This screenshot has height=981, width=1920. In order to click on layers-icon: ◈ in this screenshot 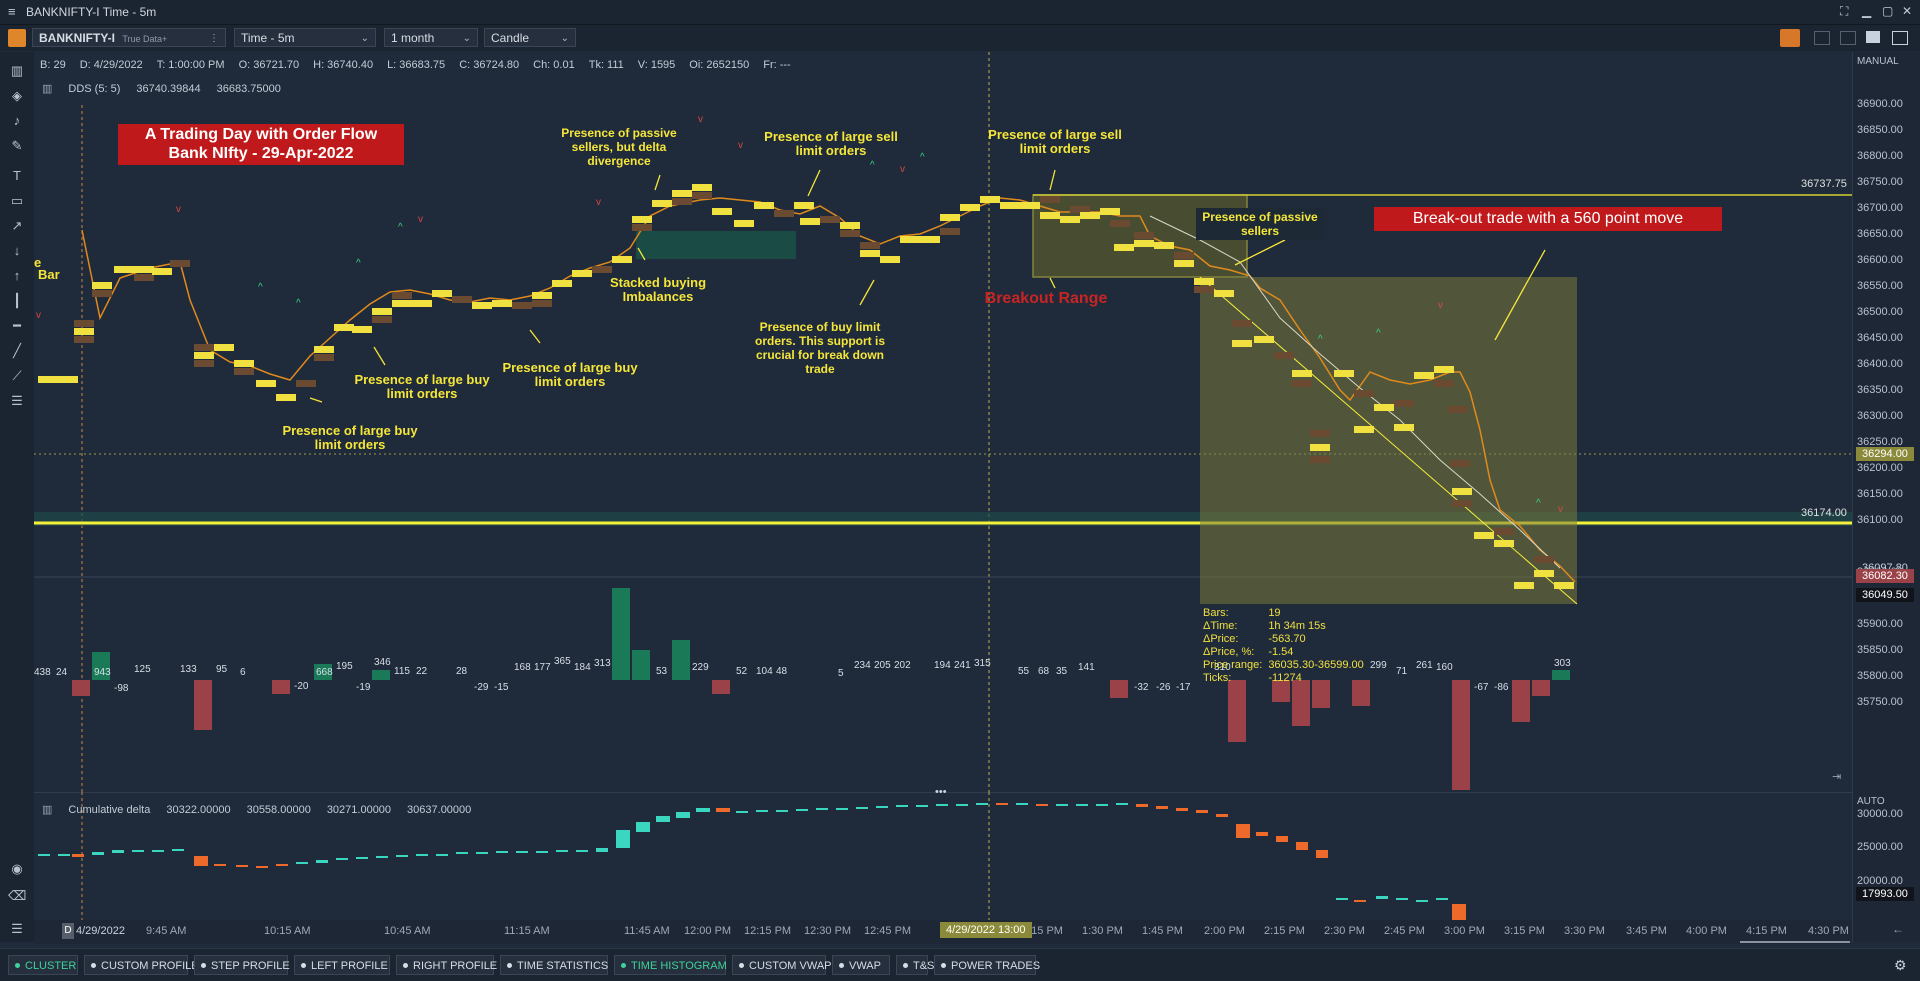, I will do `click(17, 95)`.